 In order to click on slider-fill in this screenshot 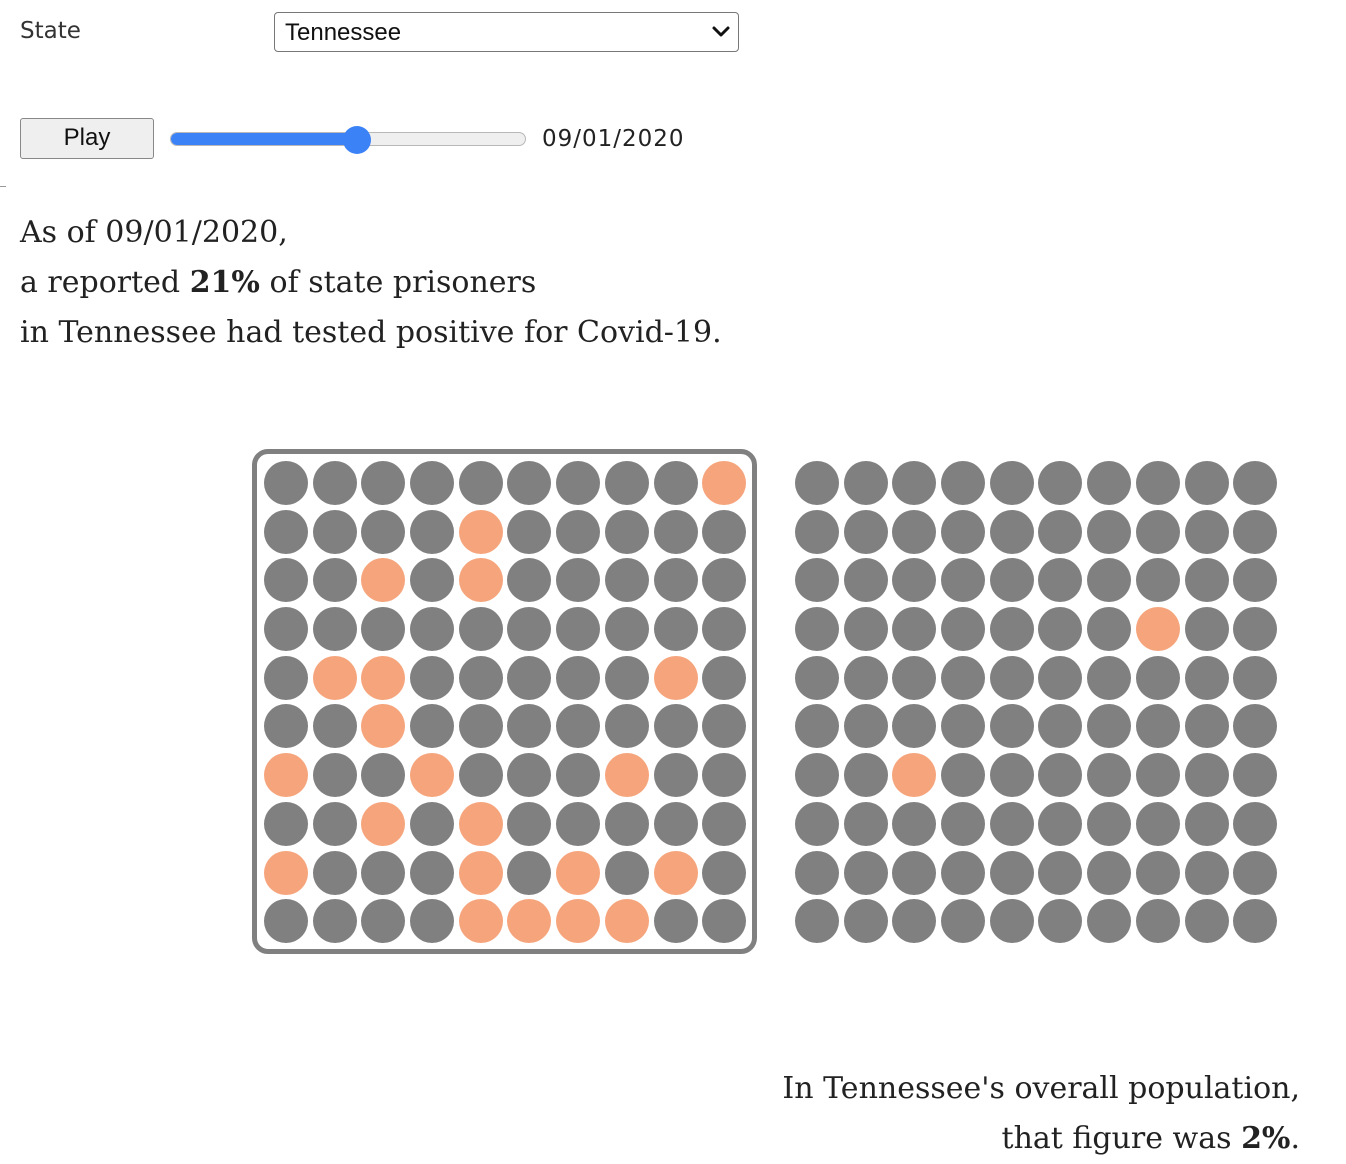, I will do `click(264, 139)`.